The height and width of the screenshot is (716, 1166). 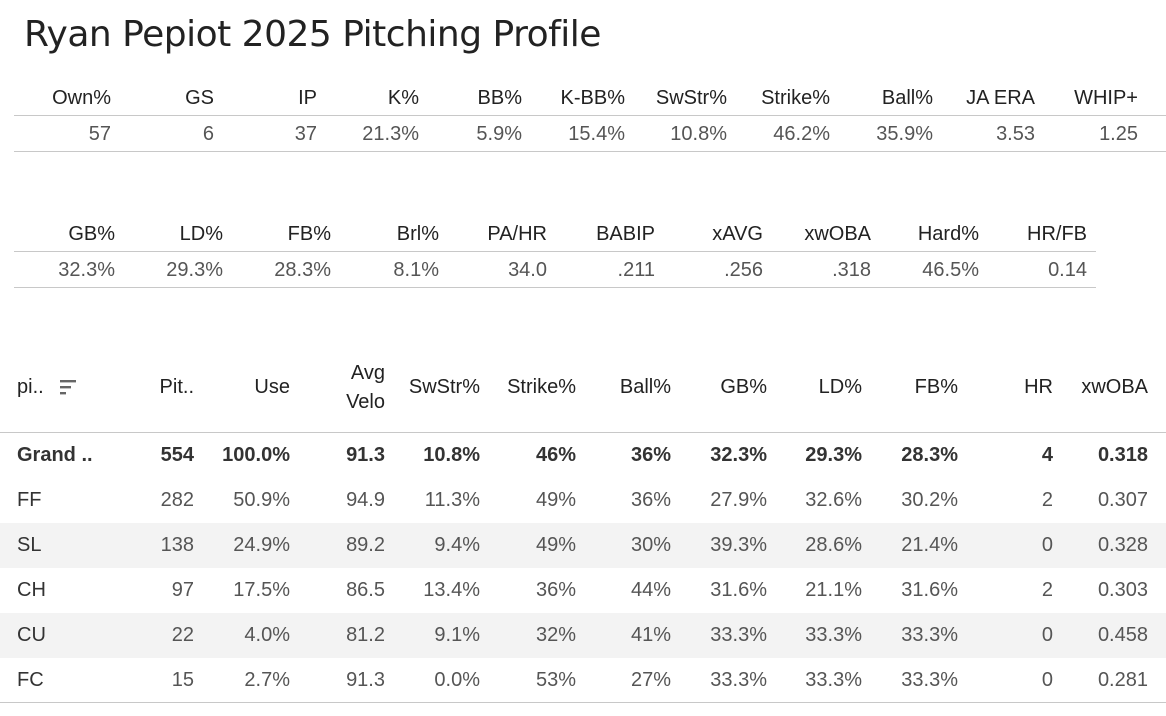 What do you see at coordinates (743, 387) in the screenshot?
I see `header-gb: GB%` at bounding box center [743, 387].